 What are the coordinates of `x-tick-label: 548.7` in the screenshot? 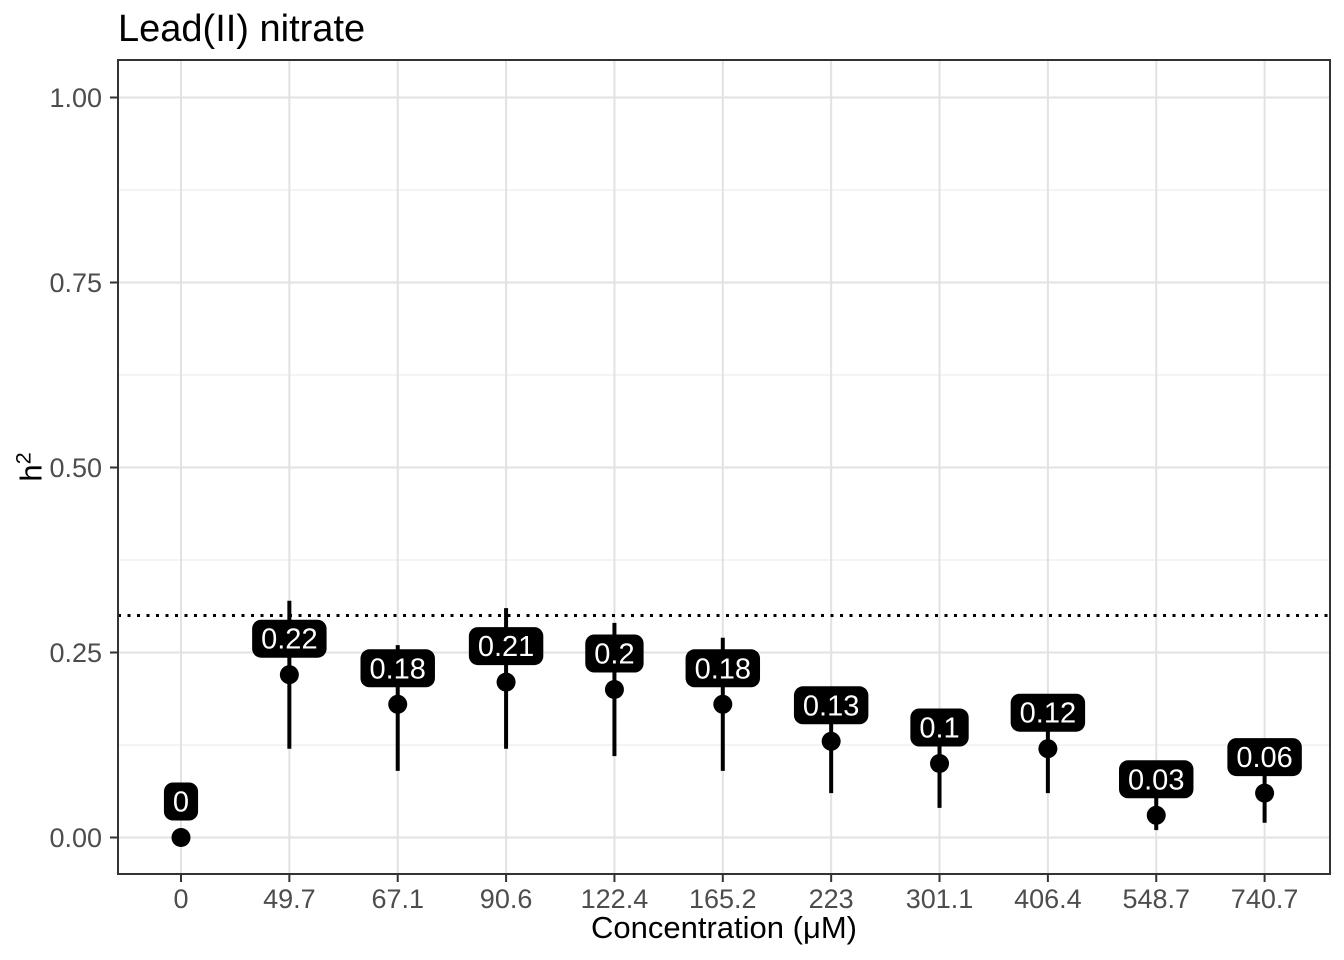 It's located at (1156, 899).